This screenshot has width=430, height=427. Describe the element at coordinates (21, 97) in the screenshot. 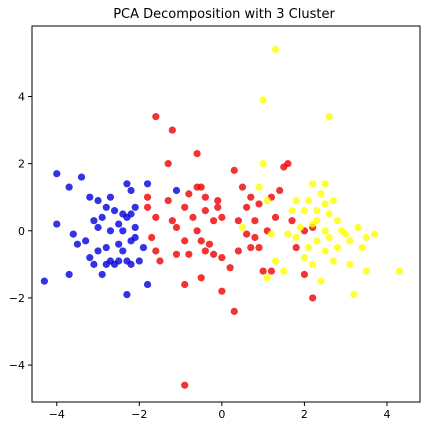

I see `y-tick-label-4: 4` at that location.